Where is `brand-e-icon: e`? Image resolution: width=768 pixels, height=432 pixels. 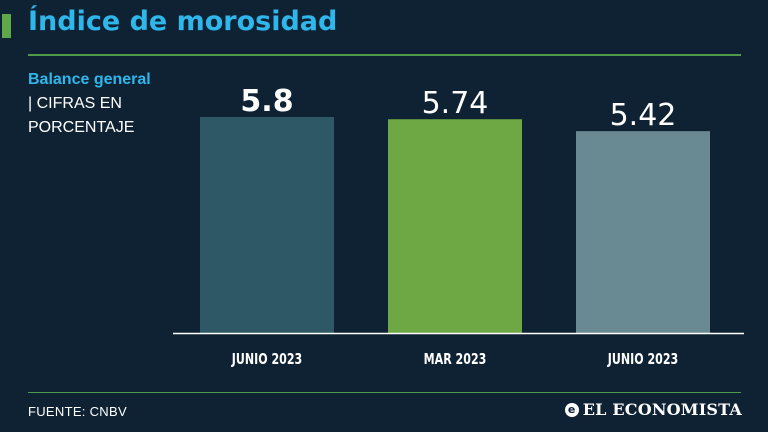
brand-e-icon: e is located at coordinates (571, 409).